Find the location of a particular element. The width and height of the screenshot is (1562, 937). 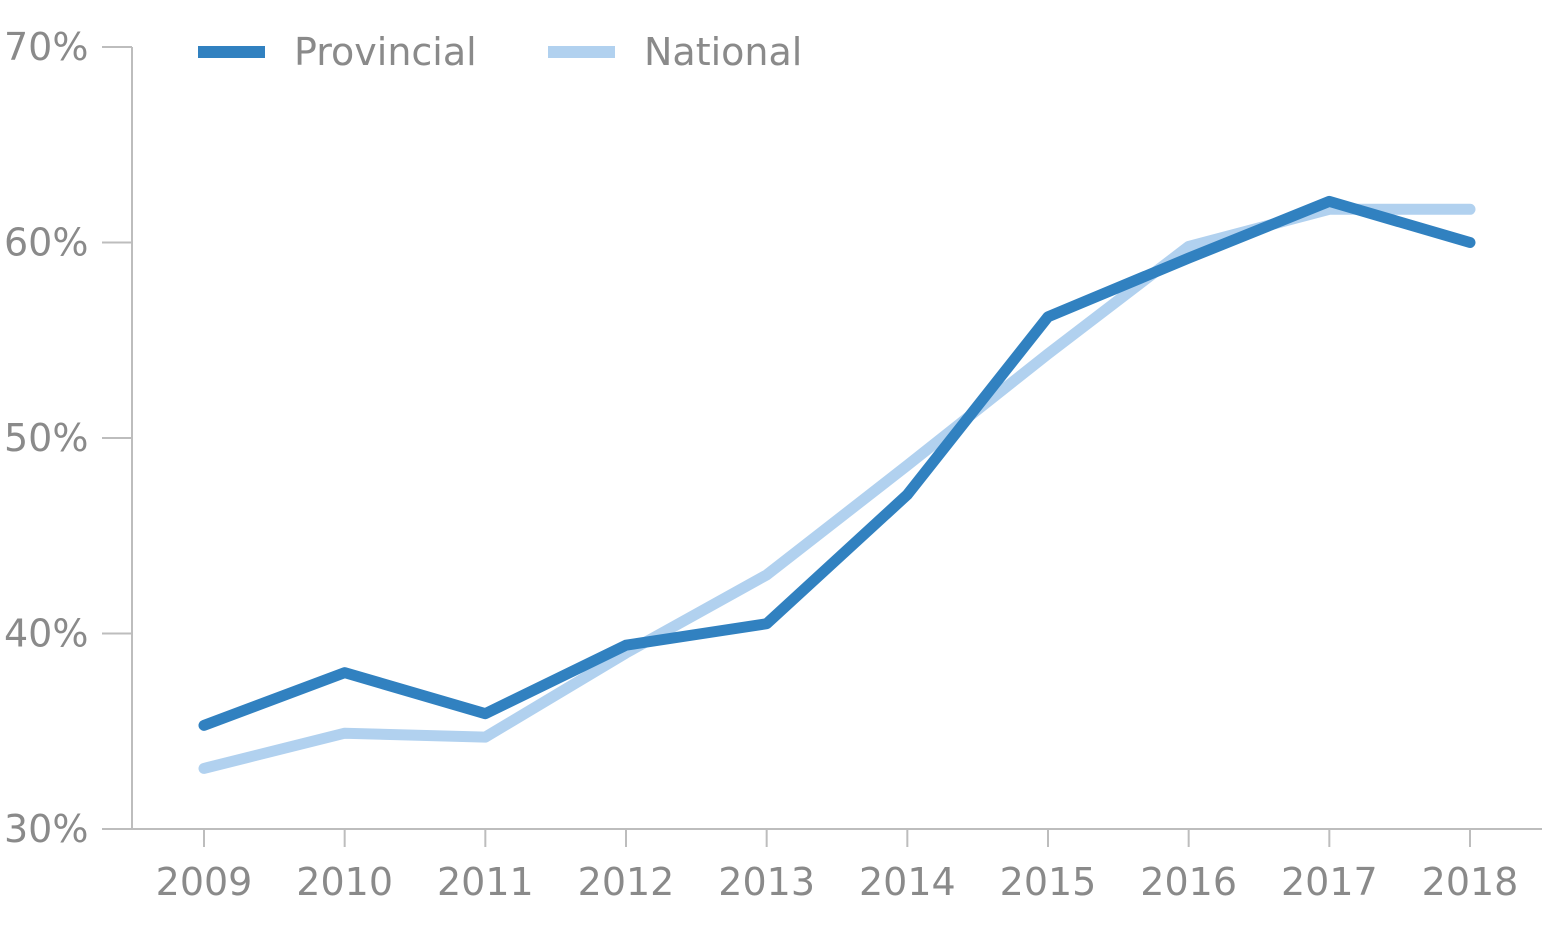

y-tick-label: 30% is located at coordinates (46, 829).